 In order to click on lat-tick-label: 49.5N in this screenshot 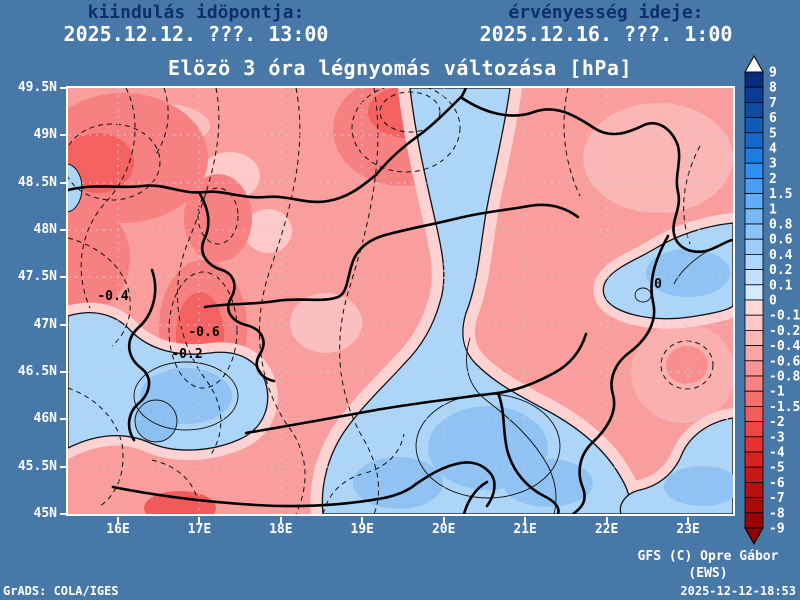, I will do `click(37, 87)`.